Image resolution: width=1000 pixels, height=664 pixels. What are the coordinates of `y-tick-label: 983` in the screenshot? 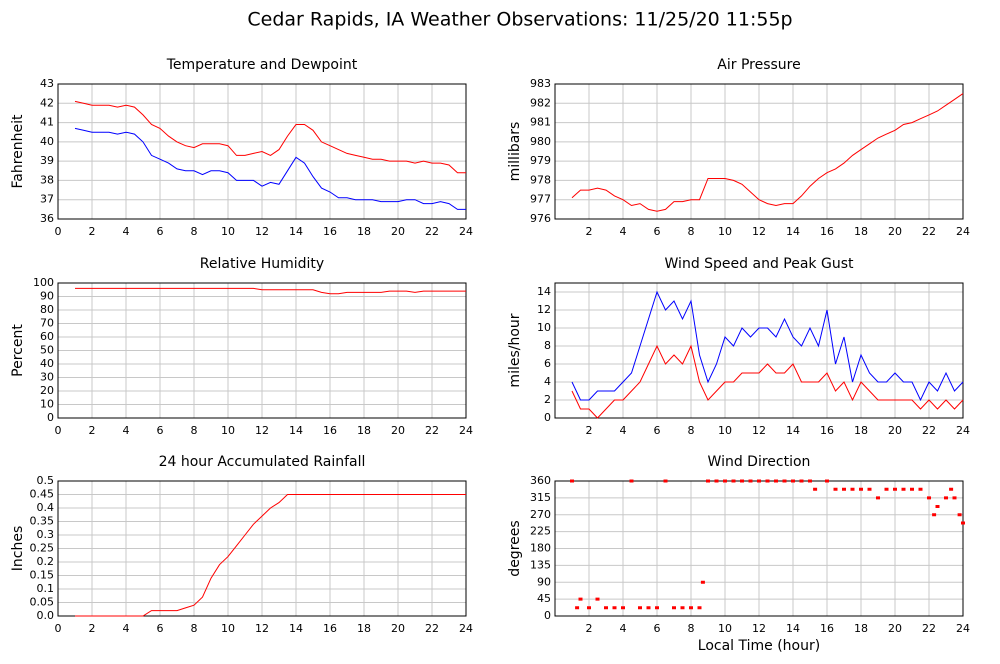 It's located at (540, 83).